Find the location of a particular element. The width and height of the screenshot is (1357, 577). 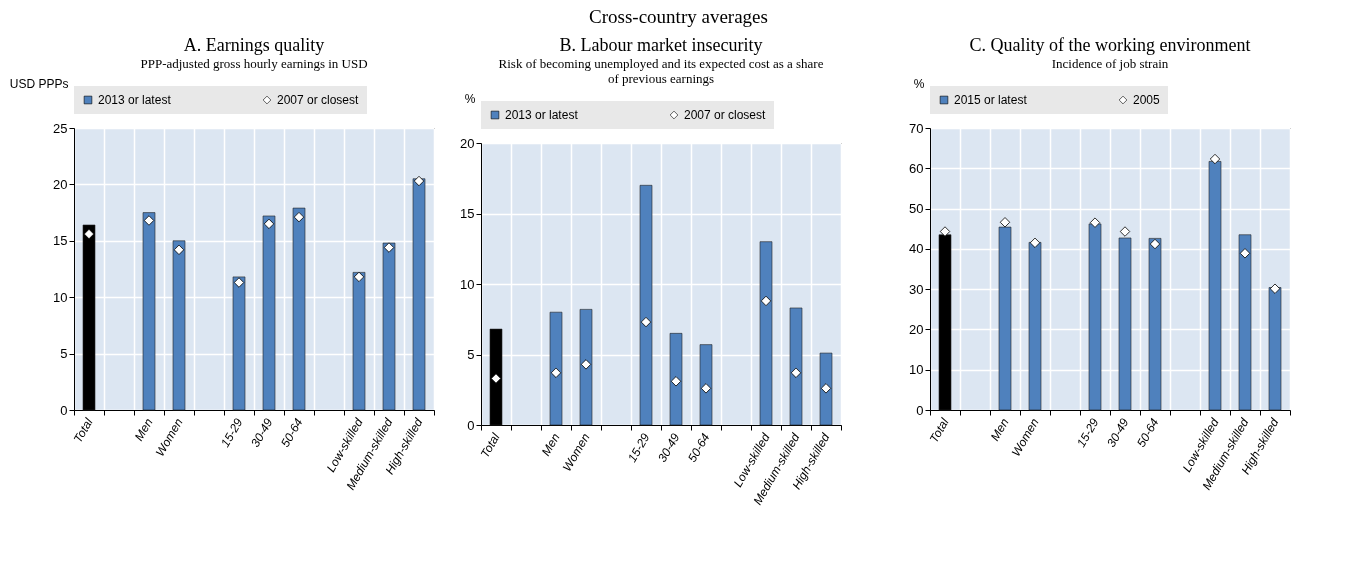

legend-label: 2015 or latest is located at coordinates (991, 100).